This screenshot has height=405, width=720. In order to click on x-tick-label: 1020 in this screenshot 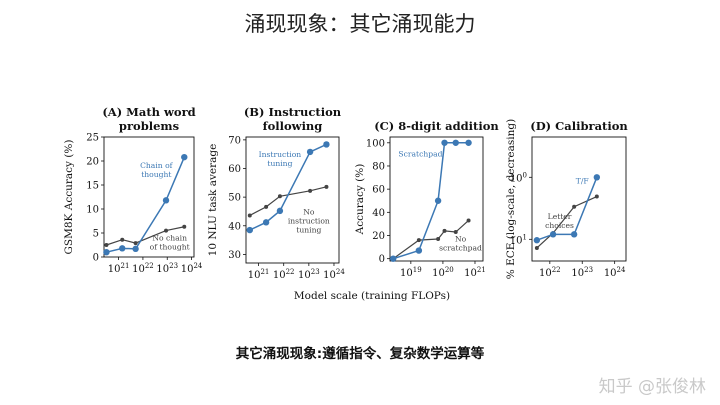, I will do `click(443, 272)`.